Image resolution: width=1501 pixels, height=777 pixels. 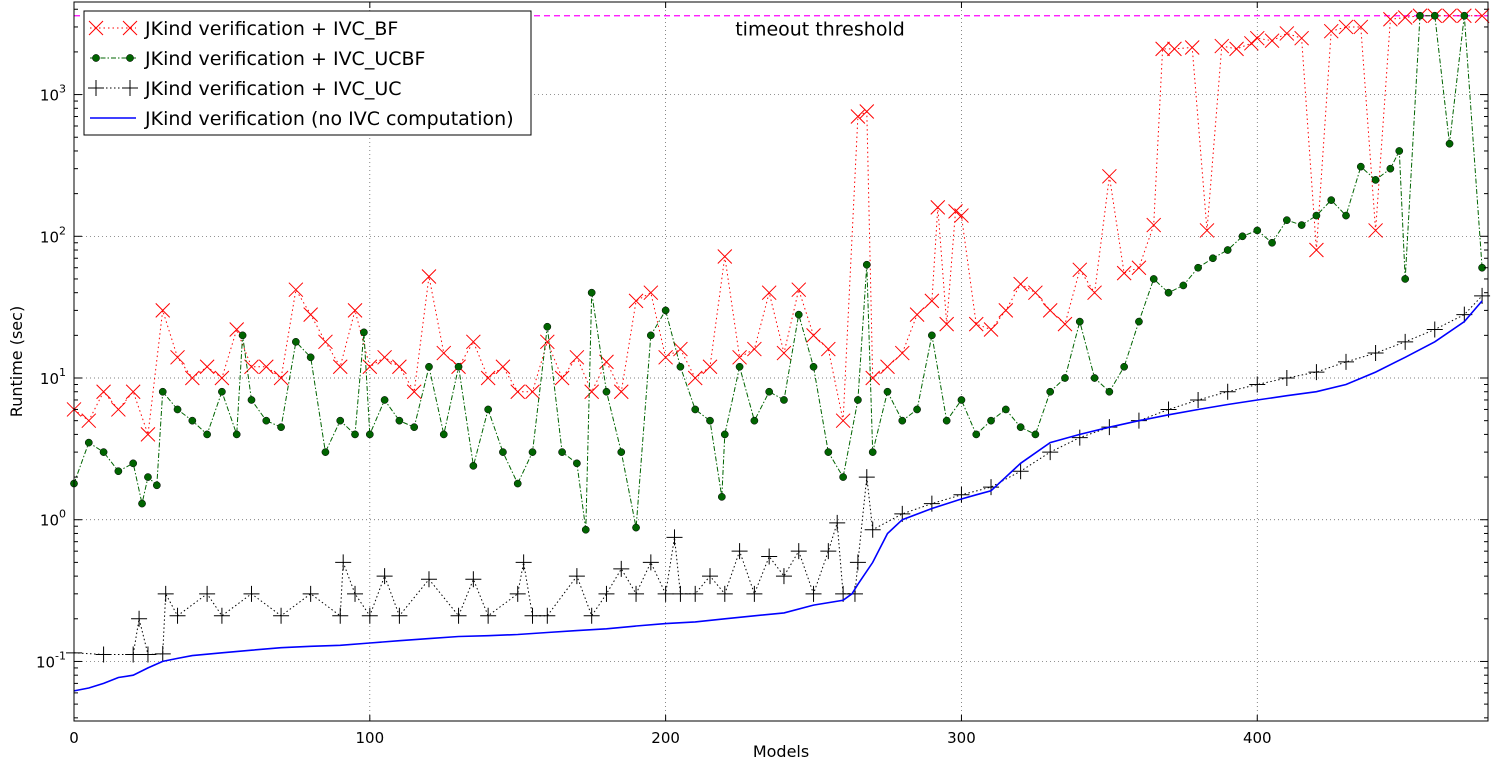 What do you see at coordinates (781, 751) in the screenshot?
I see `x-axis-label: Models` at bounding box center [781, 751].